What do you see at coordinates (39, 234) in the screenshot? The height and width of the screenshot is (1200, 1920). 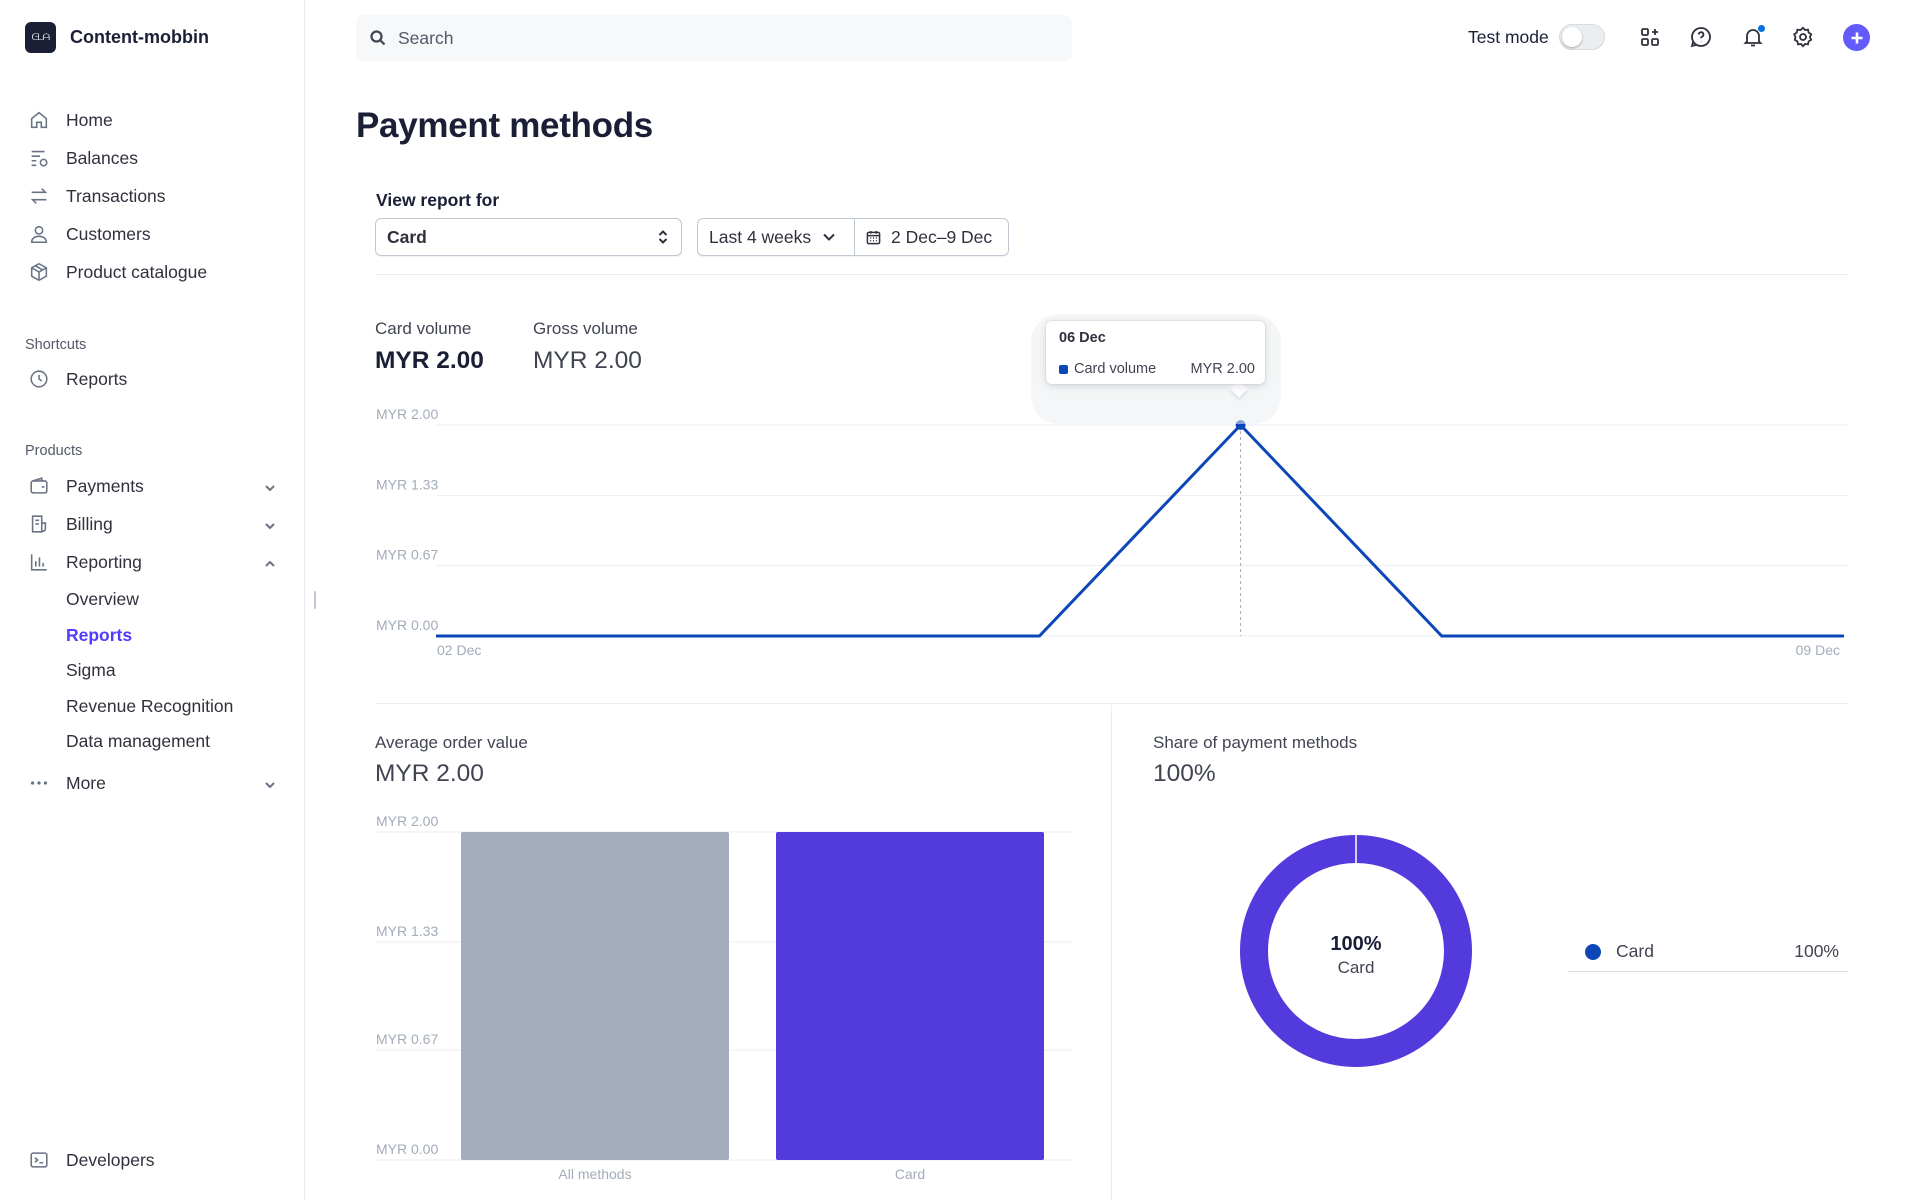 I see `person-icon` at bounding box center [39, 234].